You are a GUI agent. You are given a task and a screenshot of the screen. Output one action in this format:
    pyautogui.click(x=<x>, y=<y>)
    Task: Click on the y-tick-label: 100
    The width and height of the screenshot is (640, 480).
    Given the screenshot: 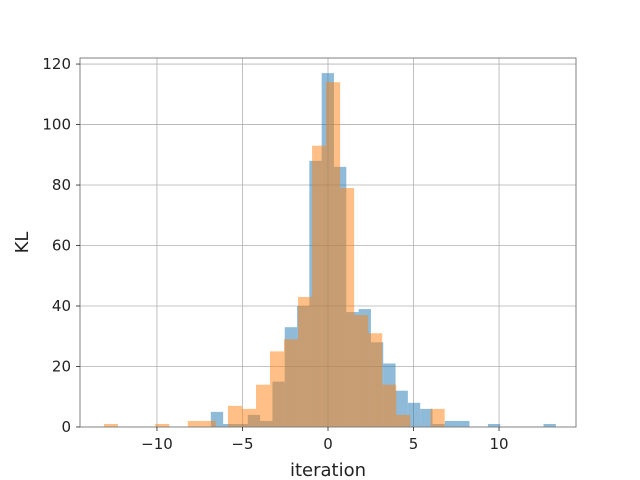 What is the action you would take?
    pyautogui.click(x=56, y=125)
    